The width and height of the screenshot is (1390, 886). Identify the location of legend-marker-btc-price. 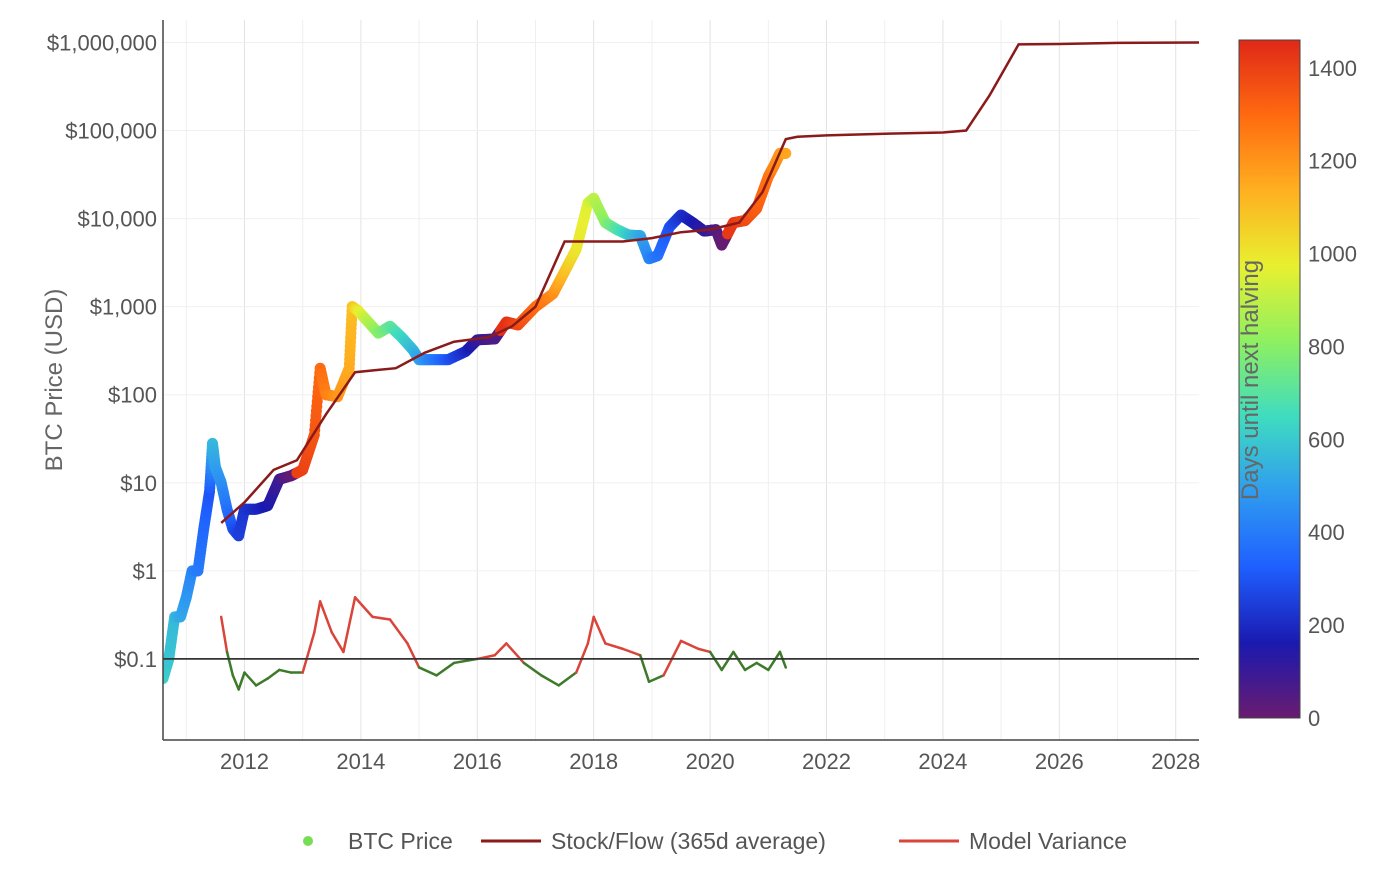
(308, 841).